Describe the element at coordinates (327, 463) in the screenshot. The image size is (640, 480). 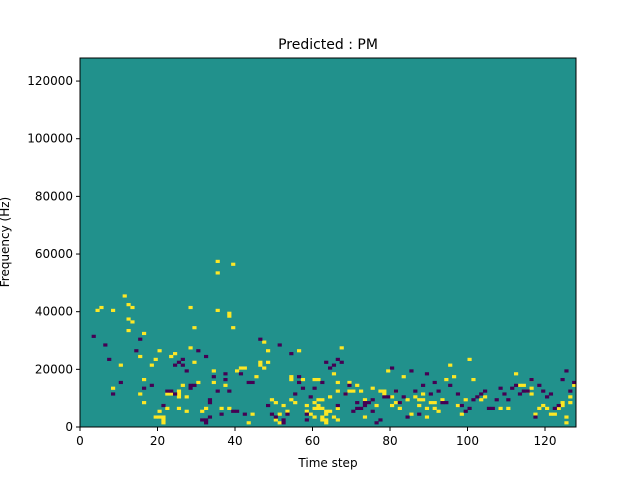
I see `x-axis-label: Time step` at that location.